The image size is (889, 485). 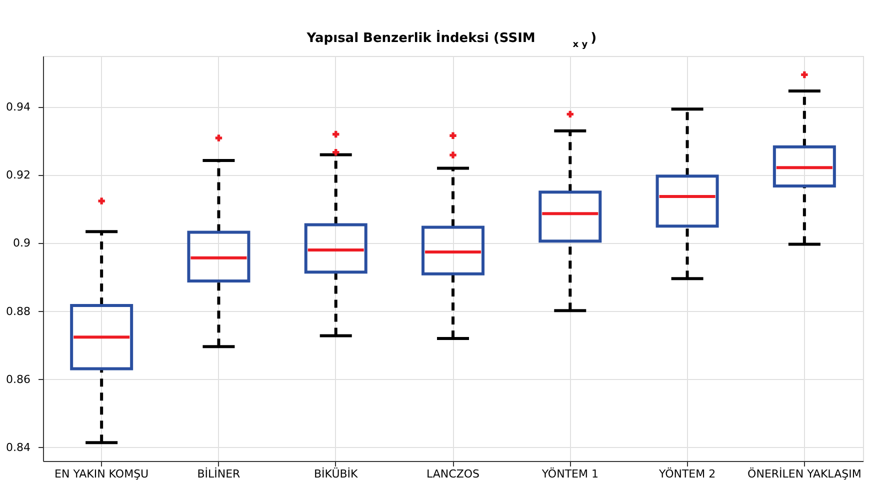 I want to click on y-tick-label: 0.86, so click(x=18, y=379).